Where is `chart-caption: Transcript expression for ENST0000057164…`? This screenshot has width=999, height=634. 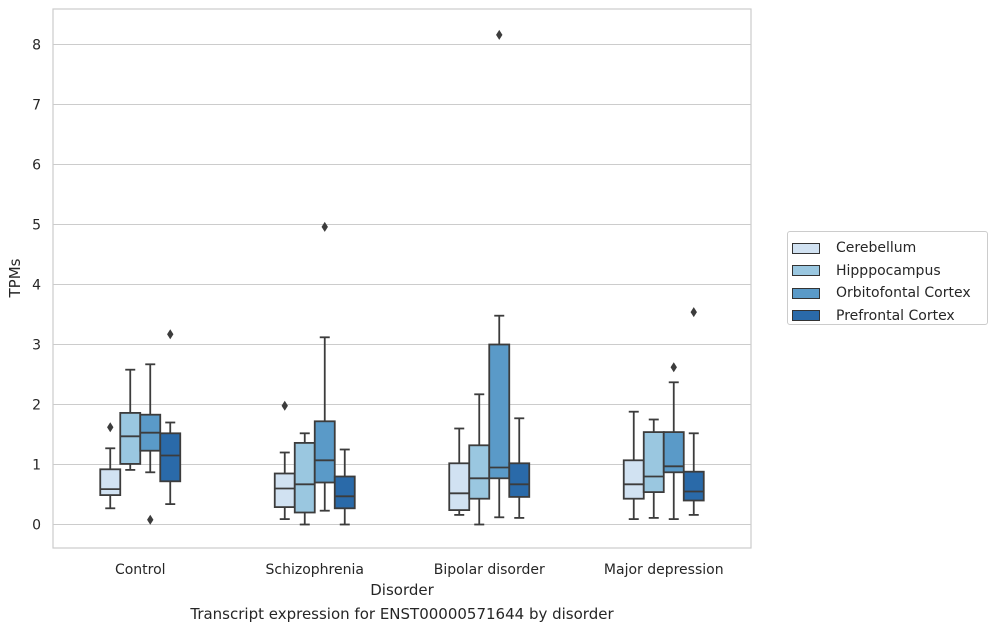
chart-caption: Transcript expression for ENST0000057164… is located at coordinates (402, 614).